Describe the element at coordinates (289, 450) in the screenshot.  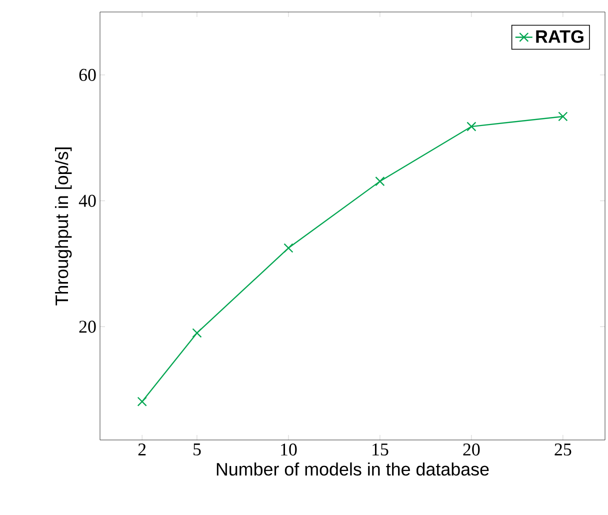
I see `x-tick-label: 10` at that location.